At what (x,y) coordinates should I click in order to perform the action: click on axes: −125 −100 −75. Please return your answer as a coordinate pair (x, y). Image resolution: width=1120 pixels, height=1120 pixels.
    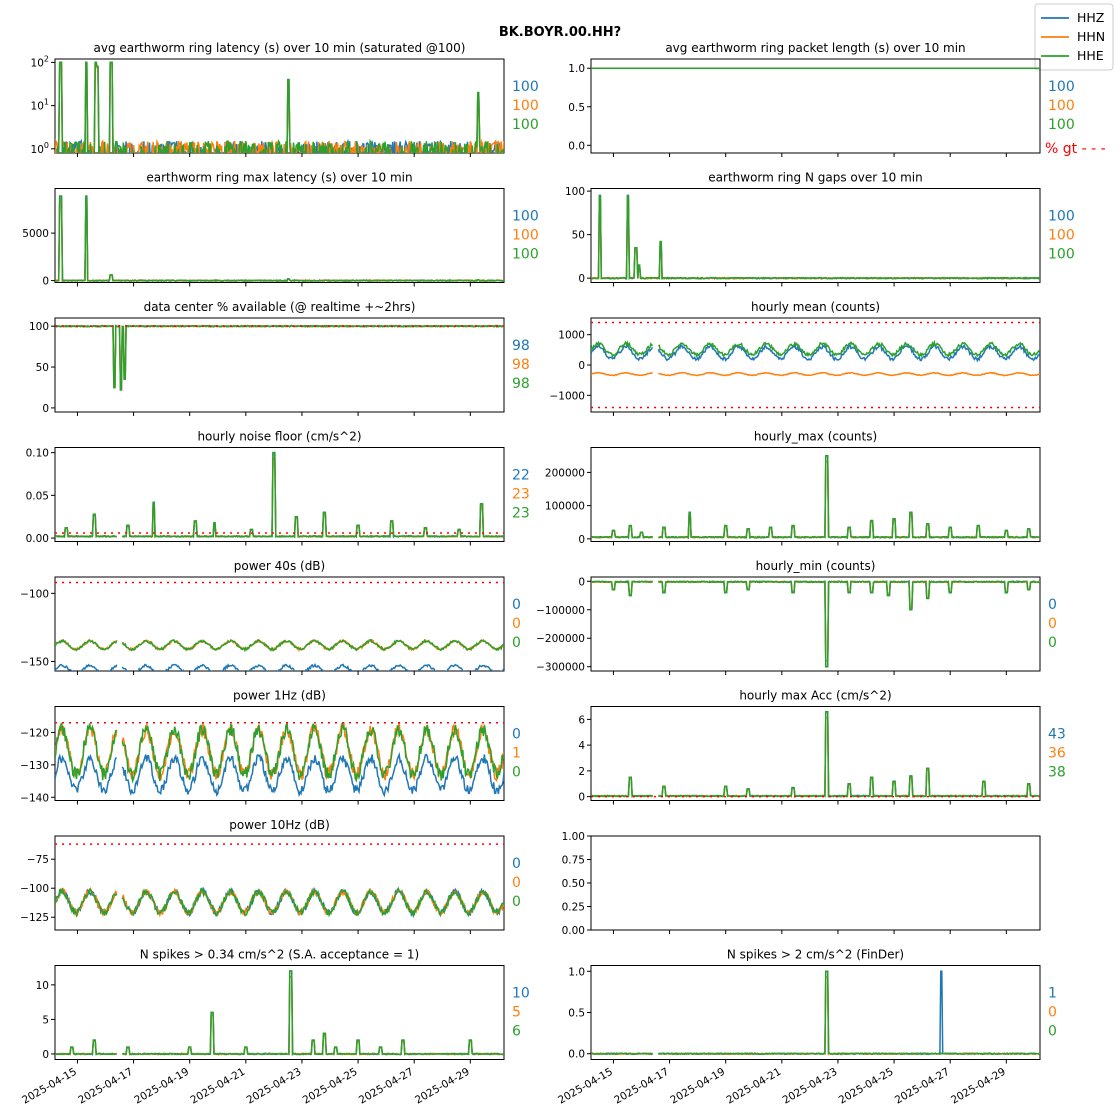
    Looking at the image, I should click on (262, 884).